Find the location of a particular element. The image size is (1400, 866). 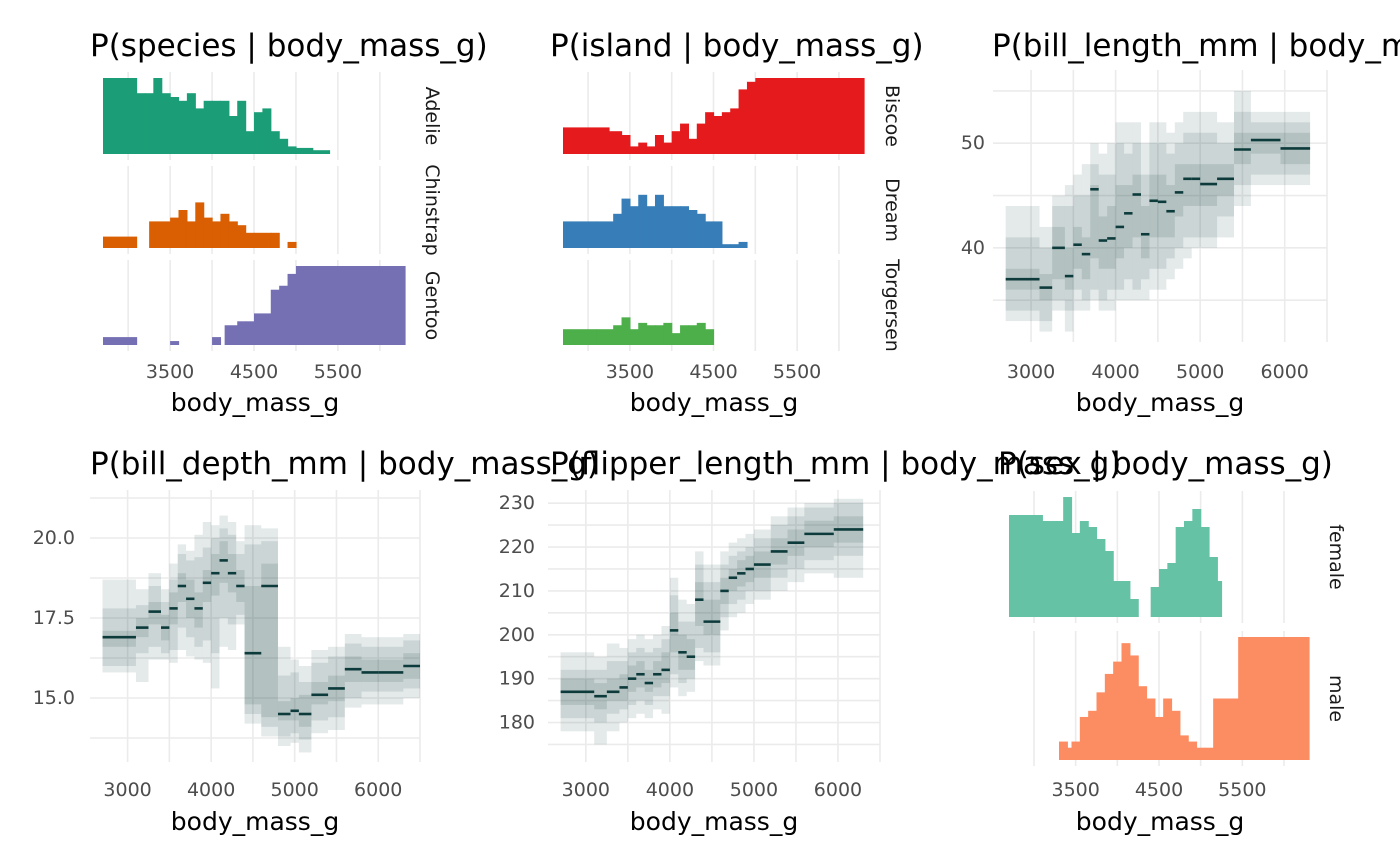

facet-strip-label: Dream is located at coordinates (892, 210).